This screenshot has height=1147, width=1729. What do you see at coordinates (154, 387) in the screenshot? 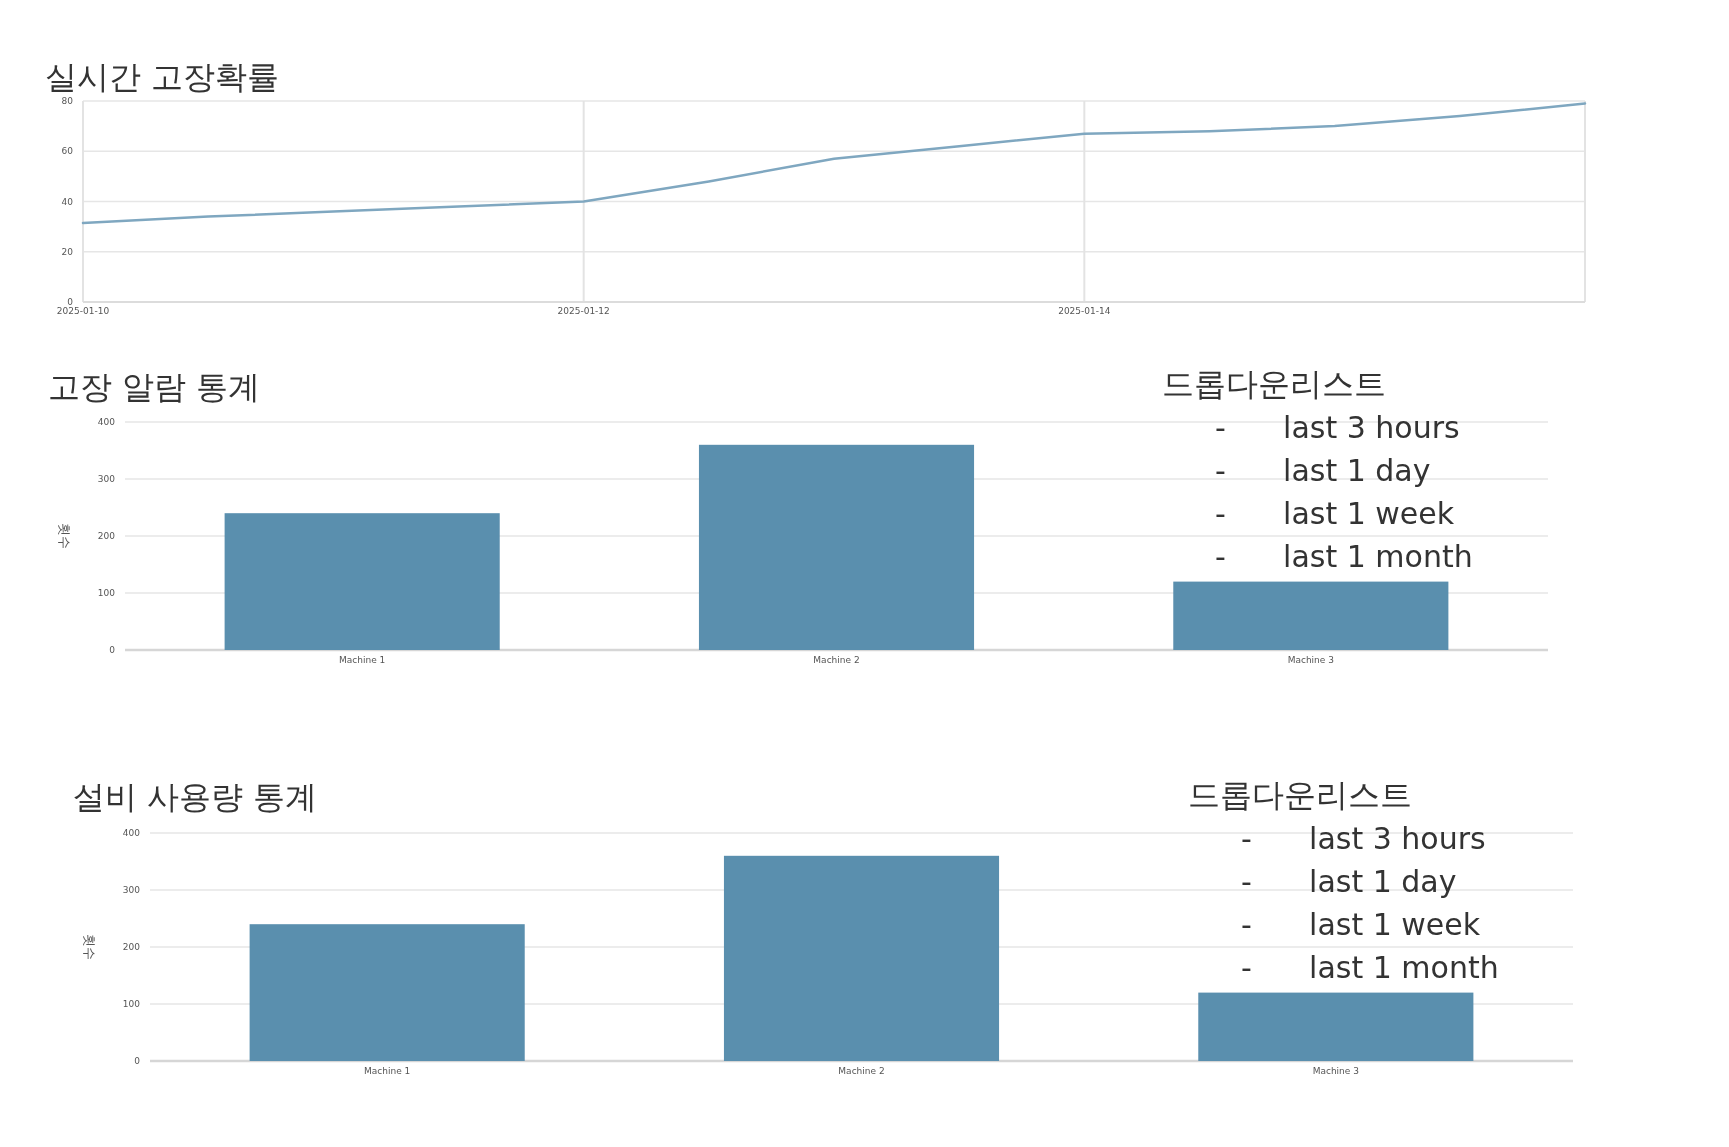
I see `chart-title: 고장 알람 통계` at bounding box center [154, 387].